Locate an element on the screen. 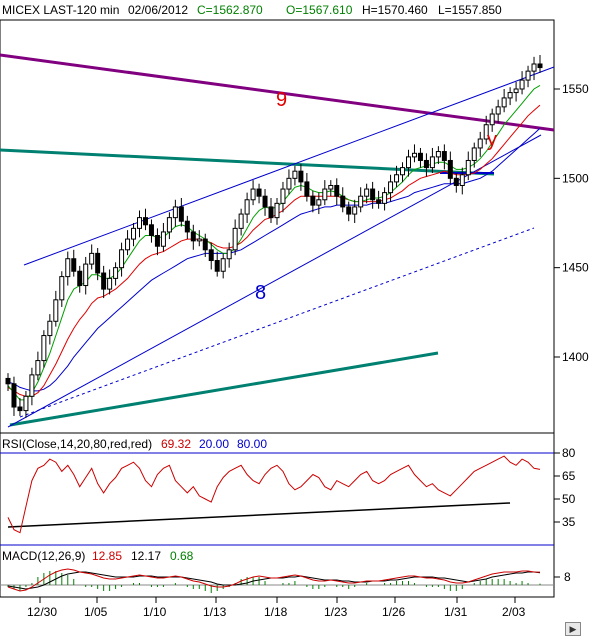  macd-tick-label: 8 is located at coordinates (567, 577).